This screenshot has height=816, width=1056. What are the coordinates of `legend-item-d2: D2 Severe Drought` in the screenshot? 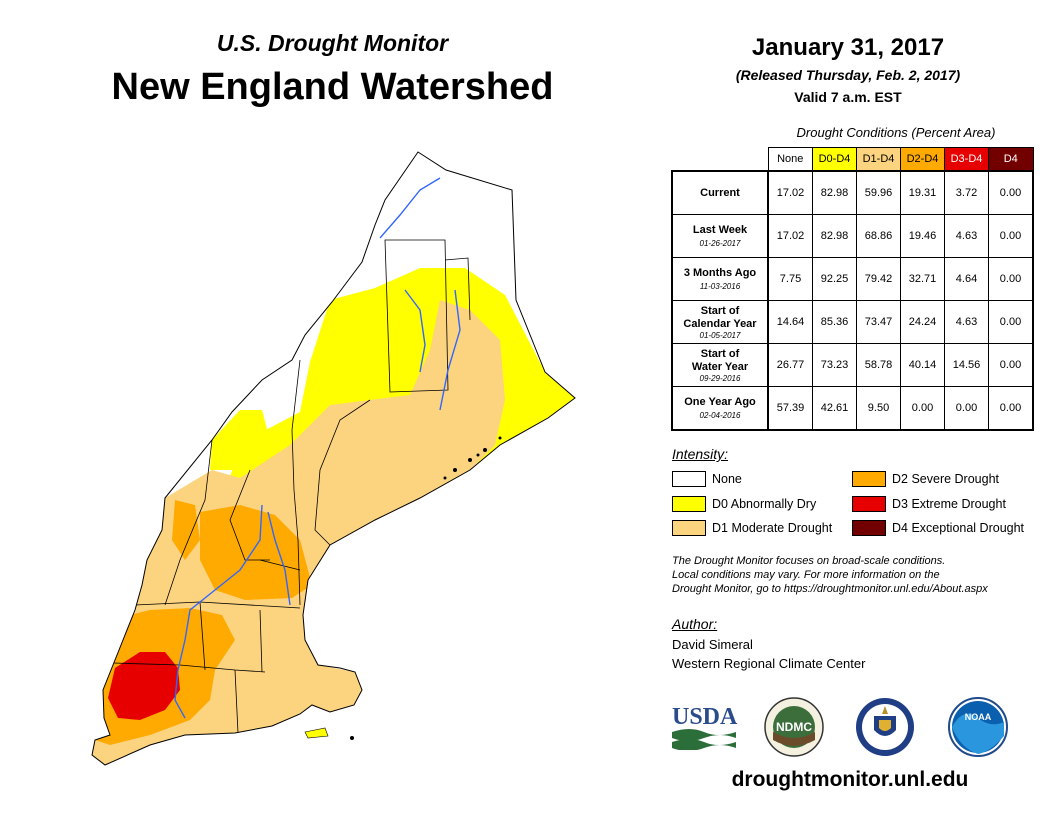 It's located at (925, 479).